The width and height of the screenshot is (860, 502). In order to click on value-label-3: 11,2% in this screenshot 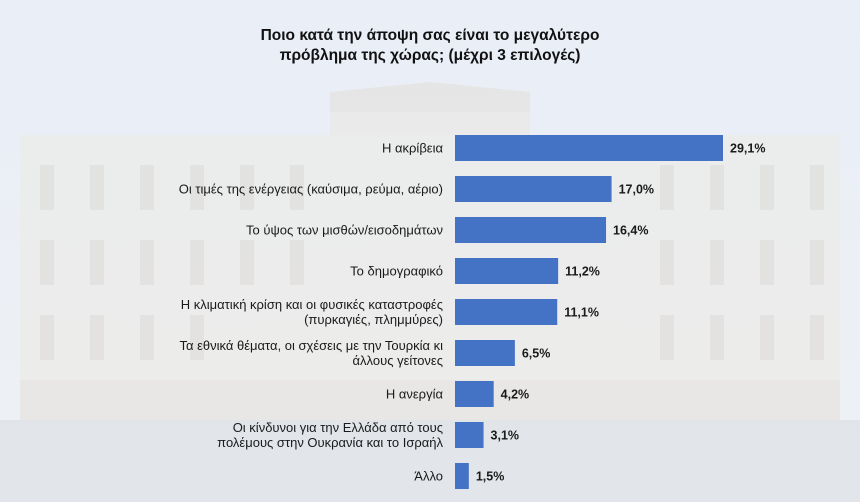, I will do `click(582, 272)`.